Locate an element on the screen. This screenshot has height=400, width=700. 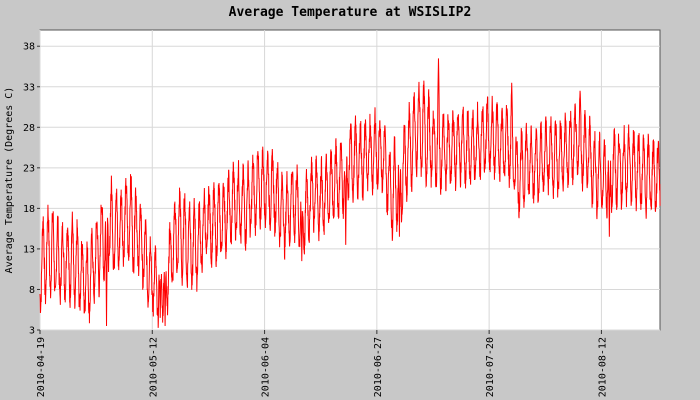
y-tick-label: 38 is located at coordinates (29, 47).